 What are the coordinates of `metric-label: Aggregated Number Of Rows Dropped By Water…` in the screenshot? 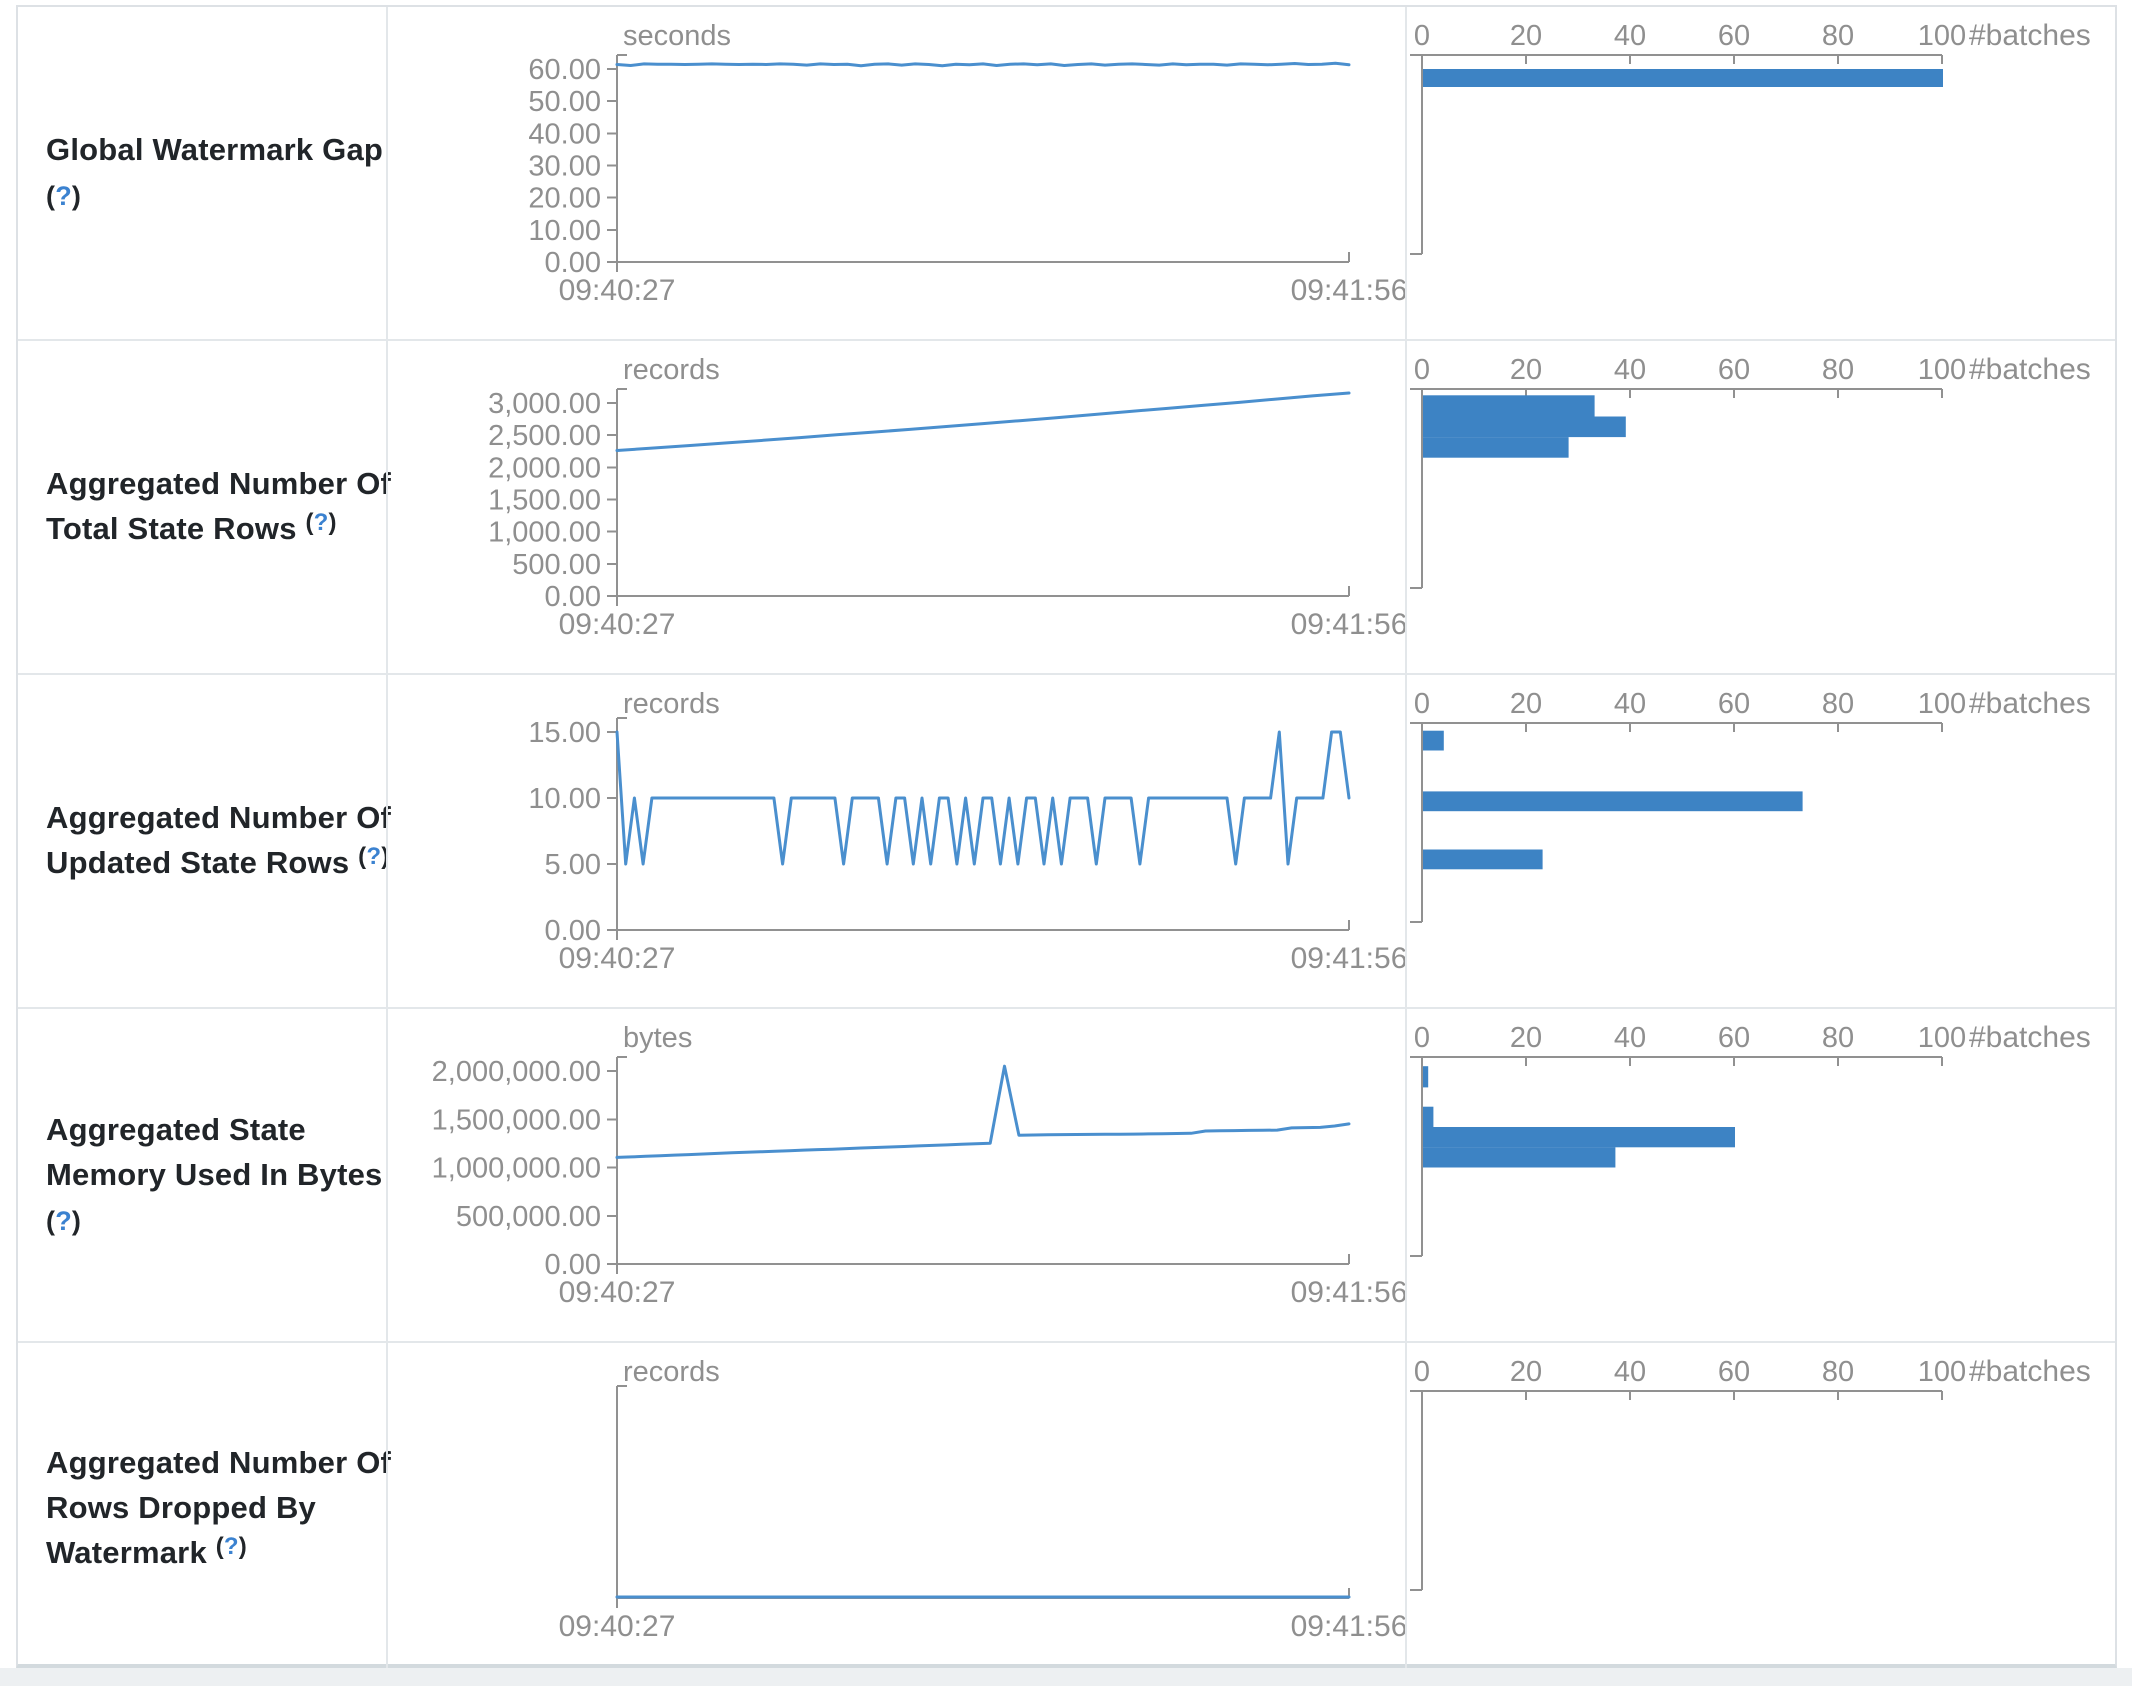 It's located at (205, 1509).